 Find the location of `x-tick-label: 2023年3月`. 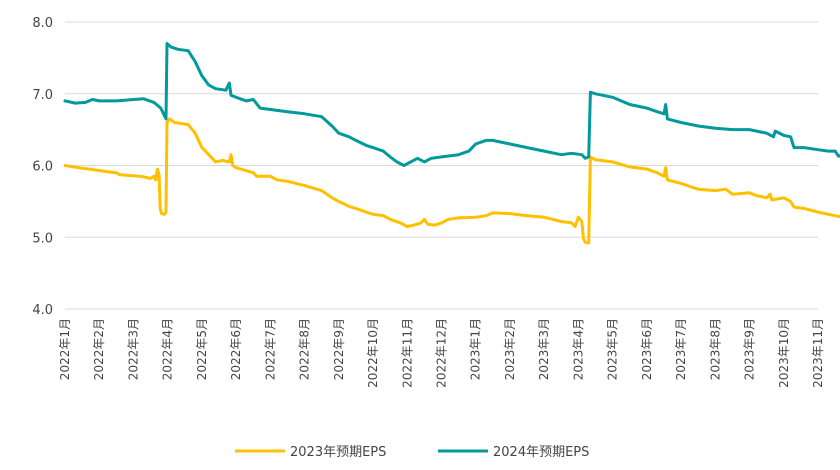

x-tick-label: 2023年3月 is located at coordinates (544, 349).